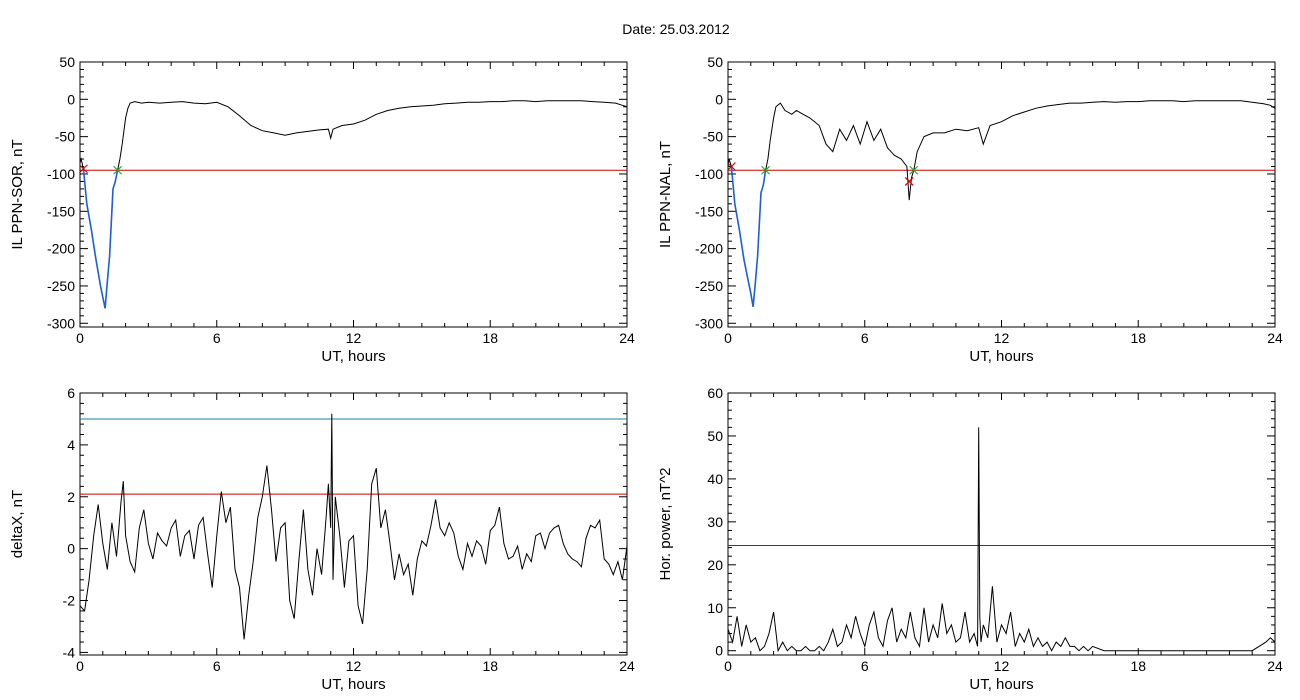 Image resolution: width=1300 pixels, height=700 pixels. I want to click on y-tick-label: 60, so click(715, 393).